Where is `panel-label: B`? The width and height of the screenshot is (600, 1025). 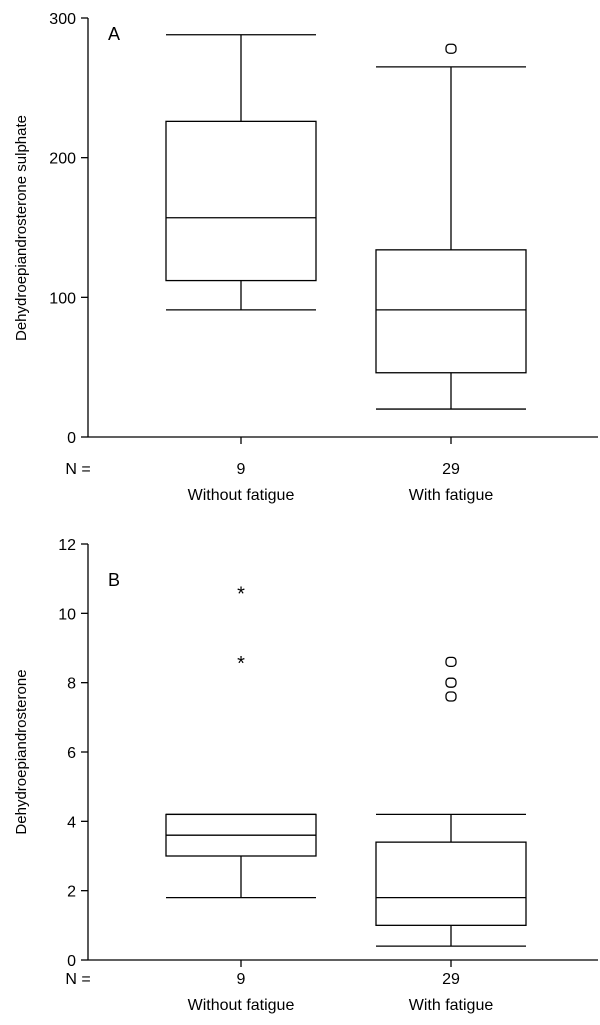 panel-label: B is located at coordinates (114, 580).